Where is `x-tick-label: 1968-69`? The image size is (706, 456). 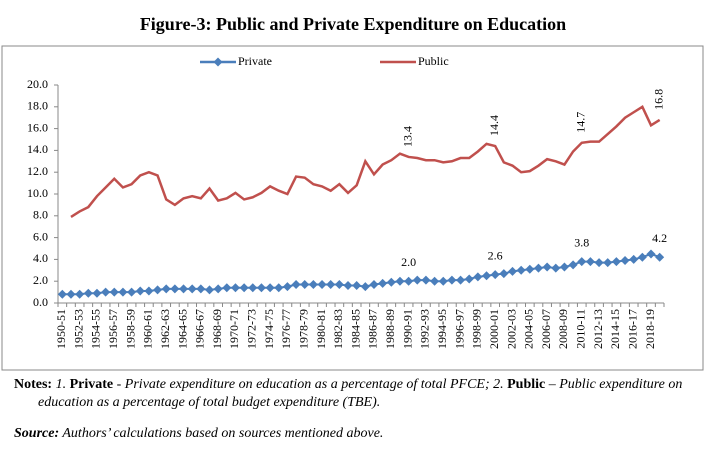
x-tick-label: 1968-69 is located at coordinates (217, 329).